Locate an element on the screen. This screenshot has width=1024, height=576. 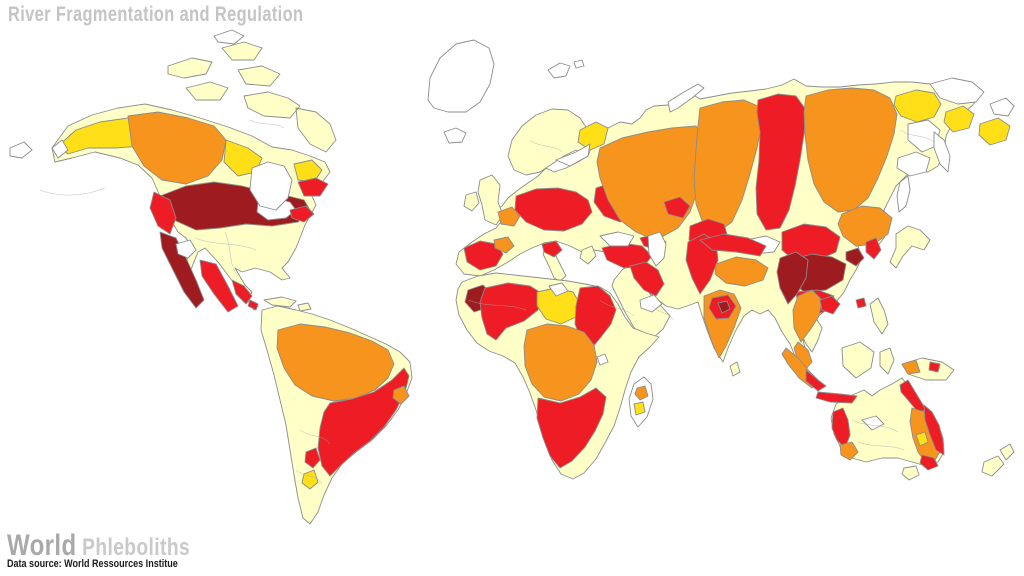
brand: World Phleboliths is located at coordinates (98, 546).